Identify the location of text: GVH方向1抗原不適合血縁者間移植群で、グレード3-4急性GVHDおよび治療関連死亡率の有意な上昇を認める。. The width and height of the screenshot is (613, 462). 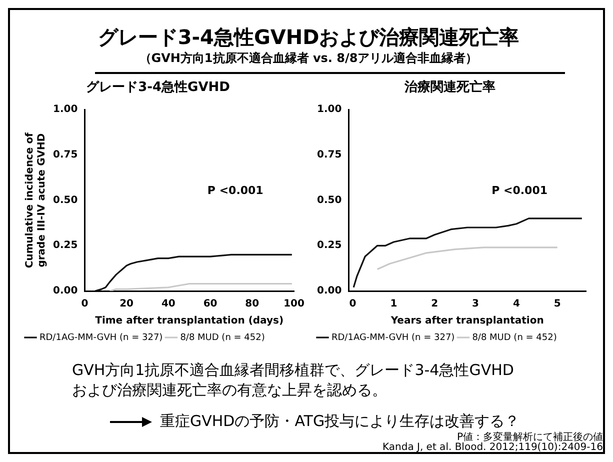
(293, 380).